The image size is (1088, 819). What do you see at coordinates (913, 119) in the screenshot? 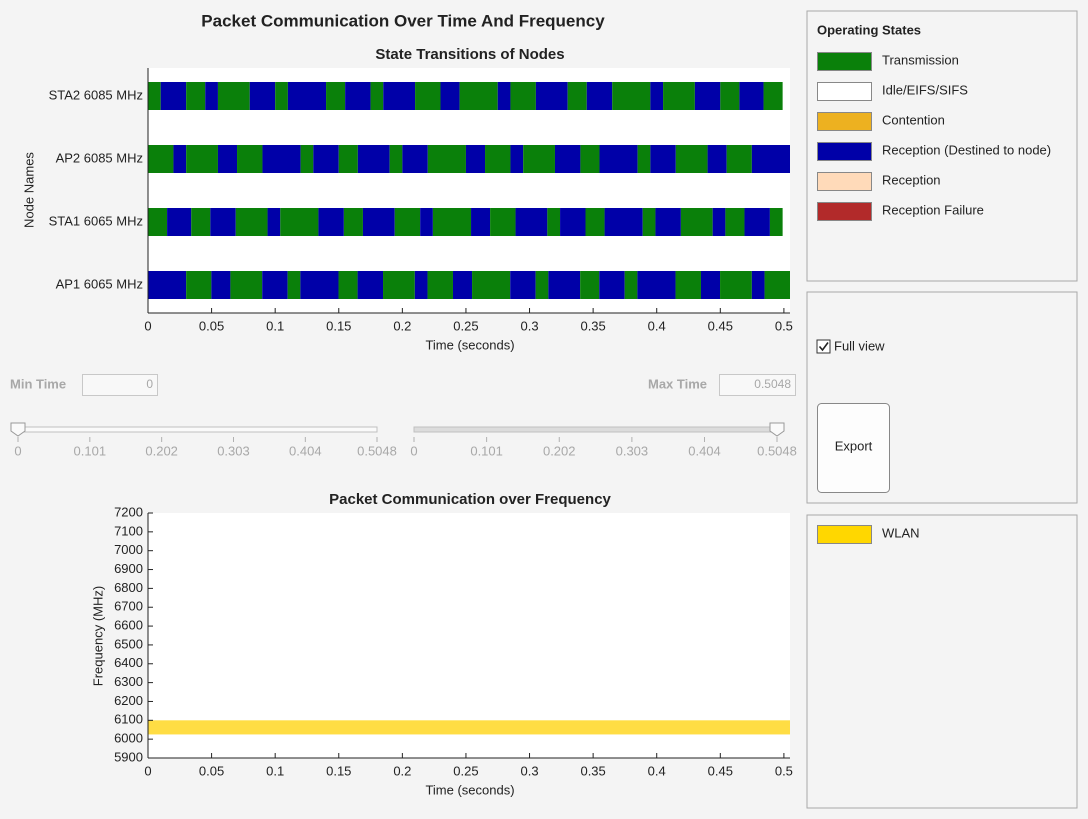
I see `legend-label: Contention` at bounding box center [913, 119].